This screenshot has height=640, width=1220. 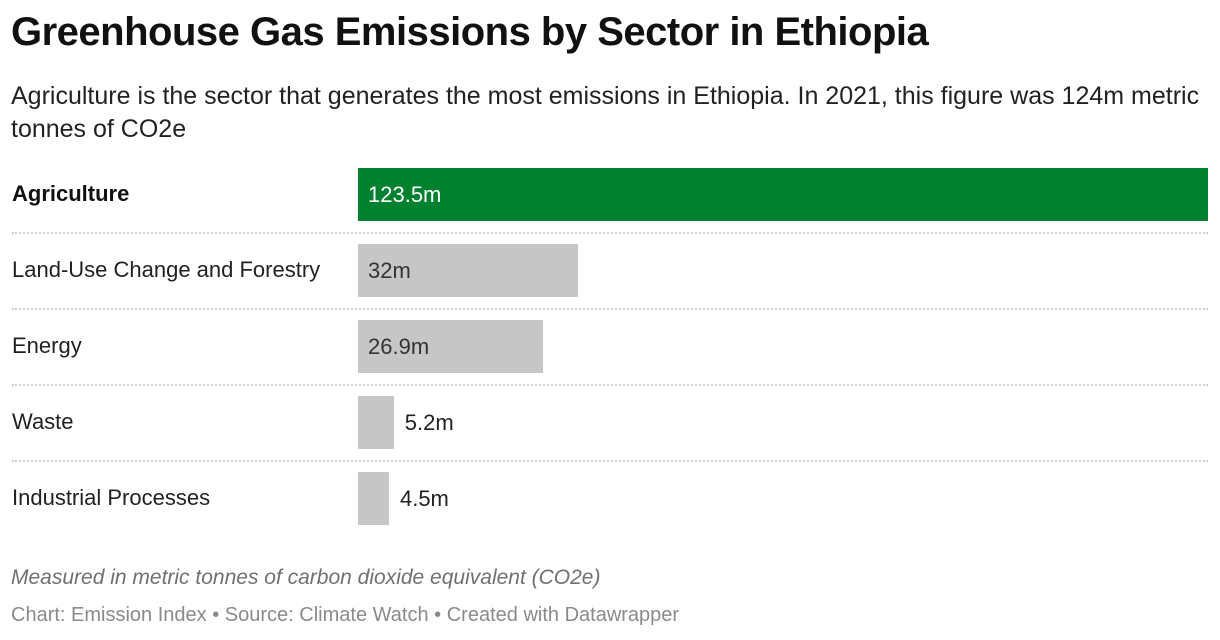 I want to click on footer-created-with: Created with Datawrapper, so click(x=563, y=615).